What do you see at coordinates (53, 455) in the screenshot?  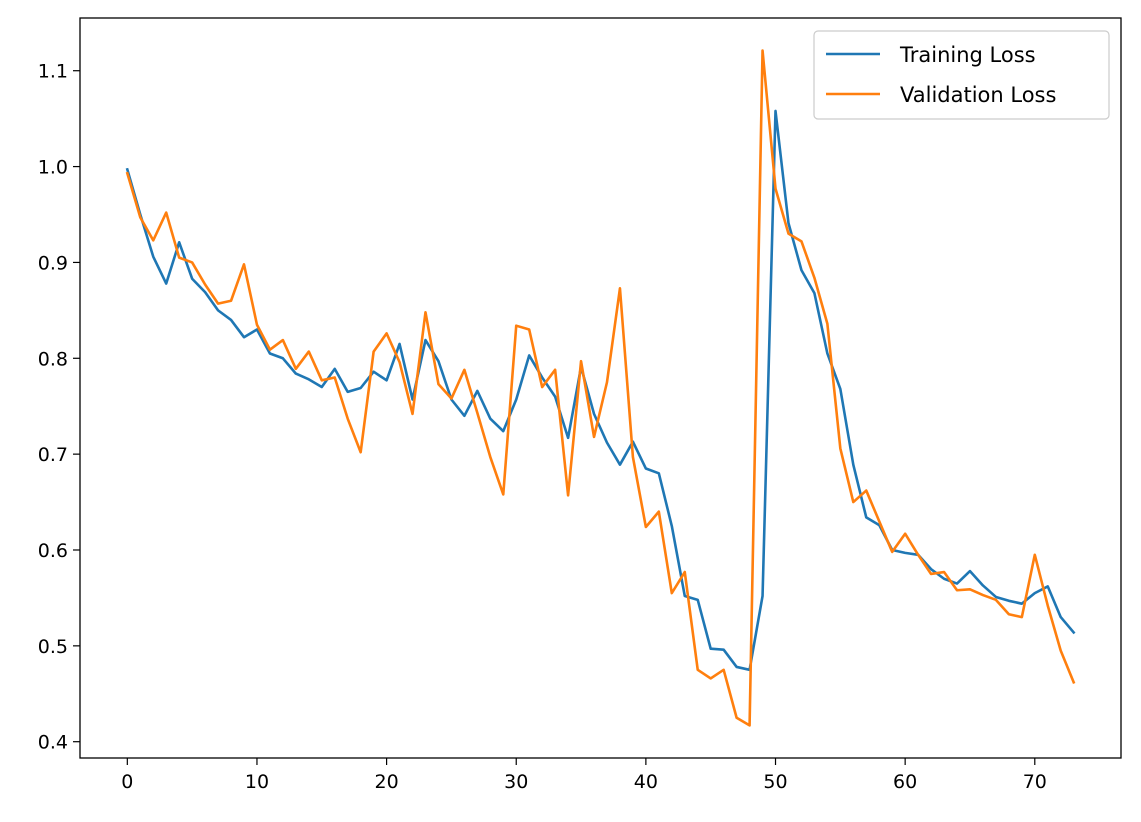 I see `y-tick-label: 0.7` at bounding box center [53, 455].